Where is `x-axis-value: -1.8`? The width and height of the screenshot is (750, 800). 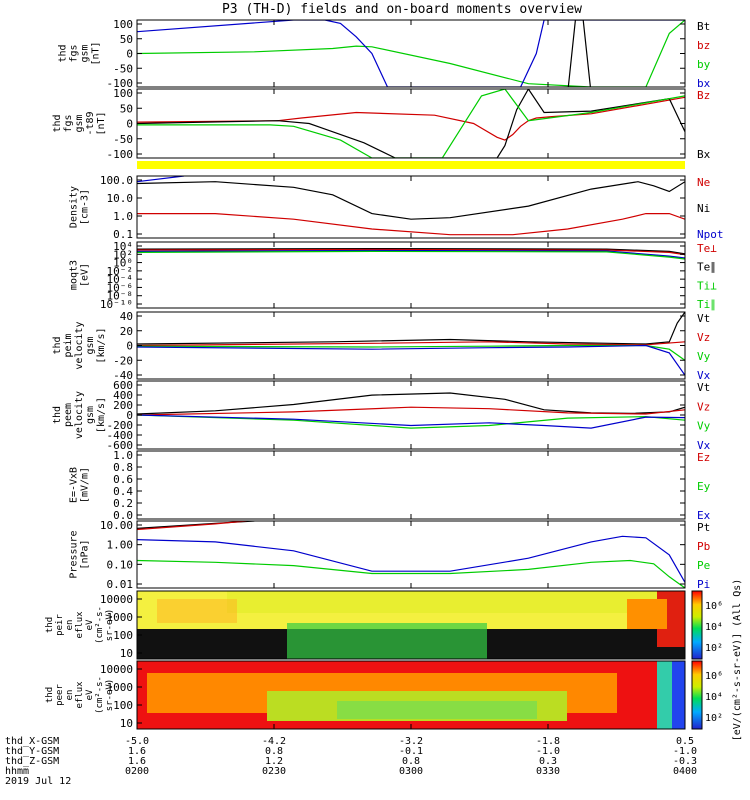
x-axis-value: -1.8 is located at coordinates (548, 741).